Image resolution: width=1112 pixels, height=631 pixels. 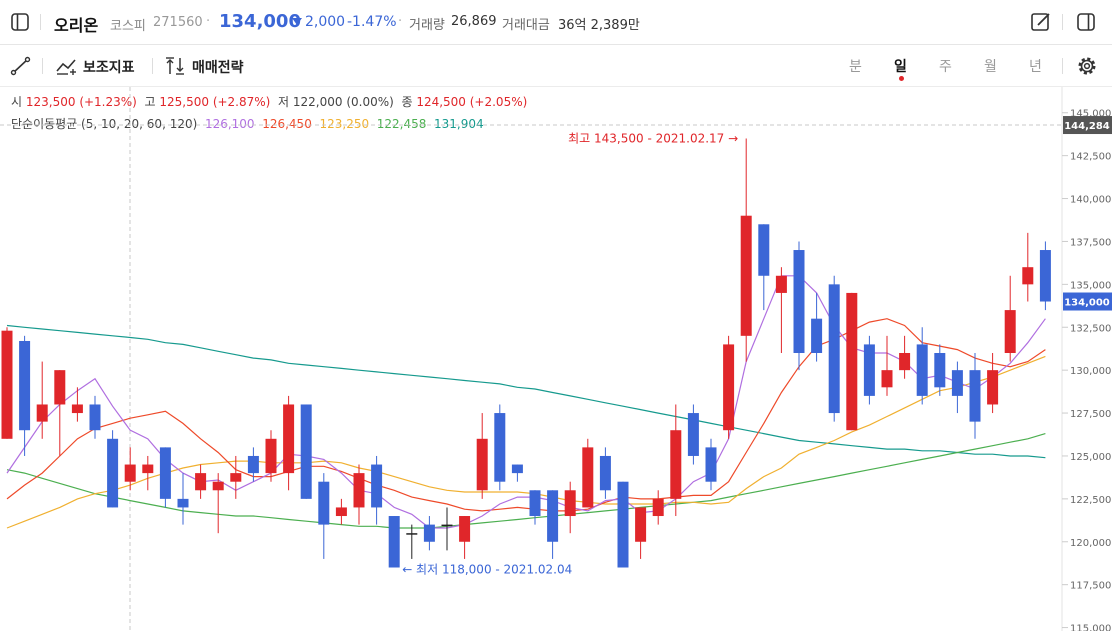 What do you see at coordinates (1087, 301) in the screenshot?
I see `last-price-tag` at bounding box center [1087, 301].